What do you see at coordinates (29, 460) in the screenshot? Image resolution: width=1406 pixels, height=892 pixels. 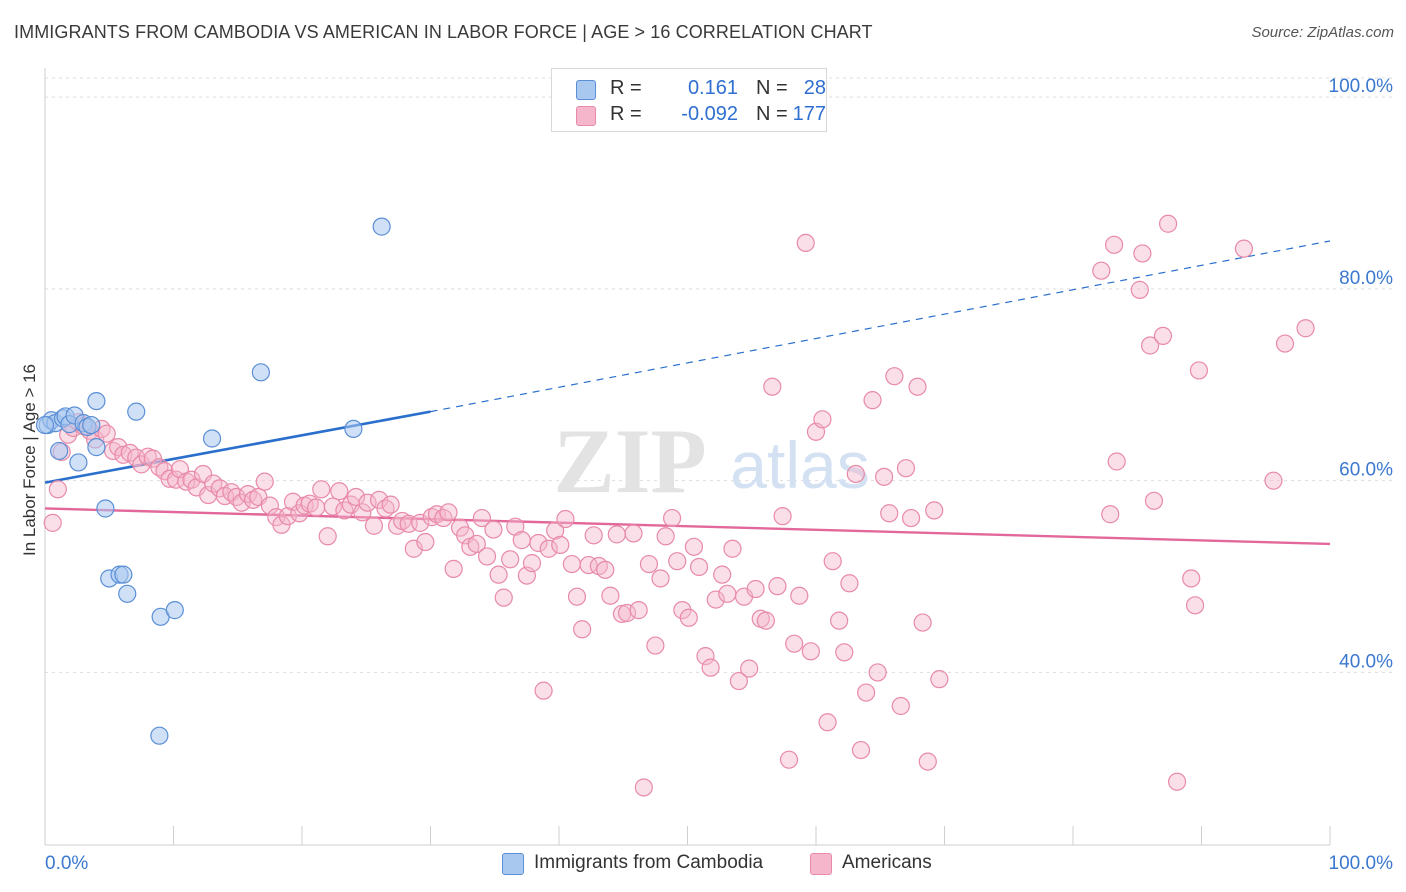 I see `y-axis-label: In Labor Force | Age > 16` at bounding box center [29, 460].